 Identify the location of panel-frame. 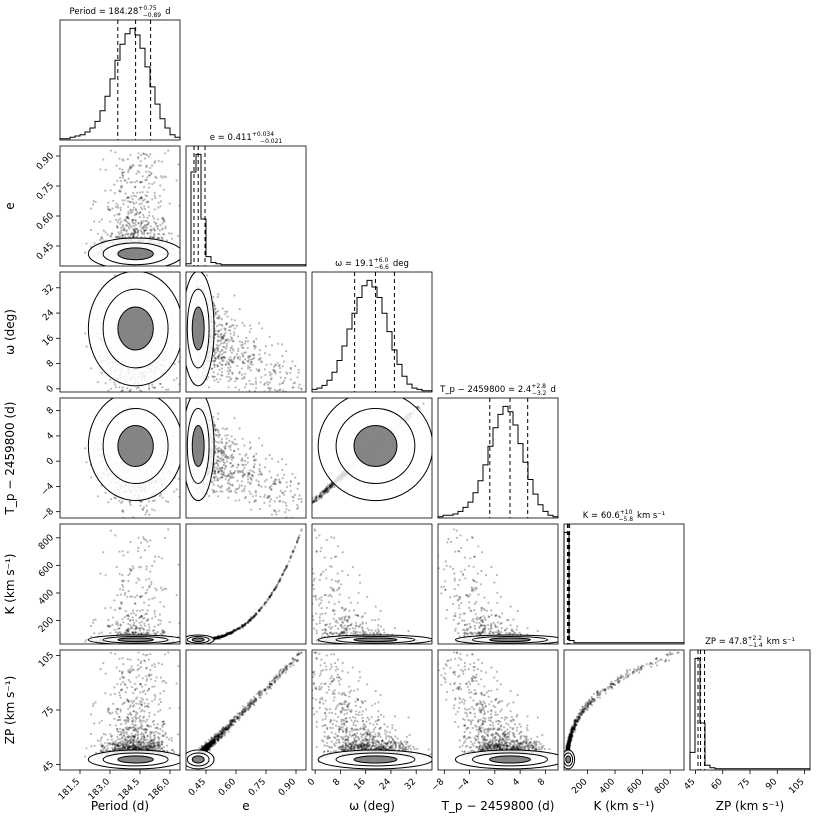
(120, 458).